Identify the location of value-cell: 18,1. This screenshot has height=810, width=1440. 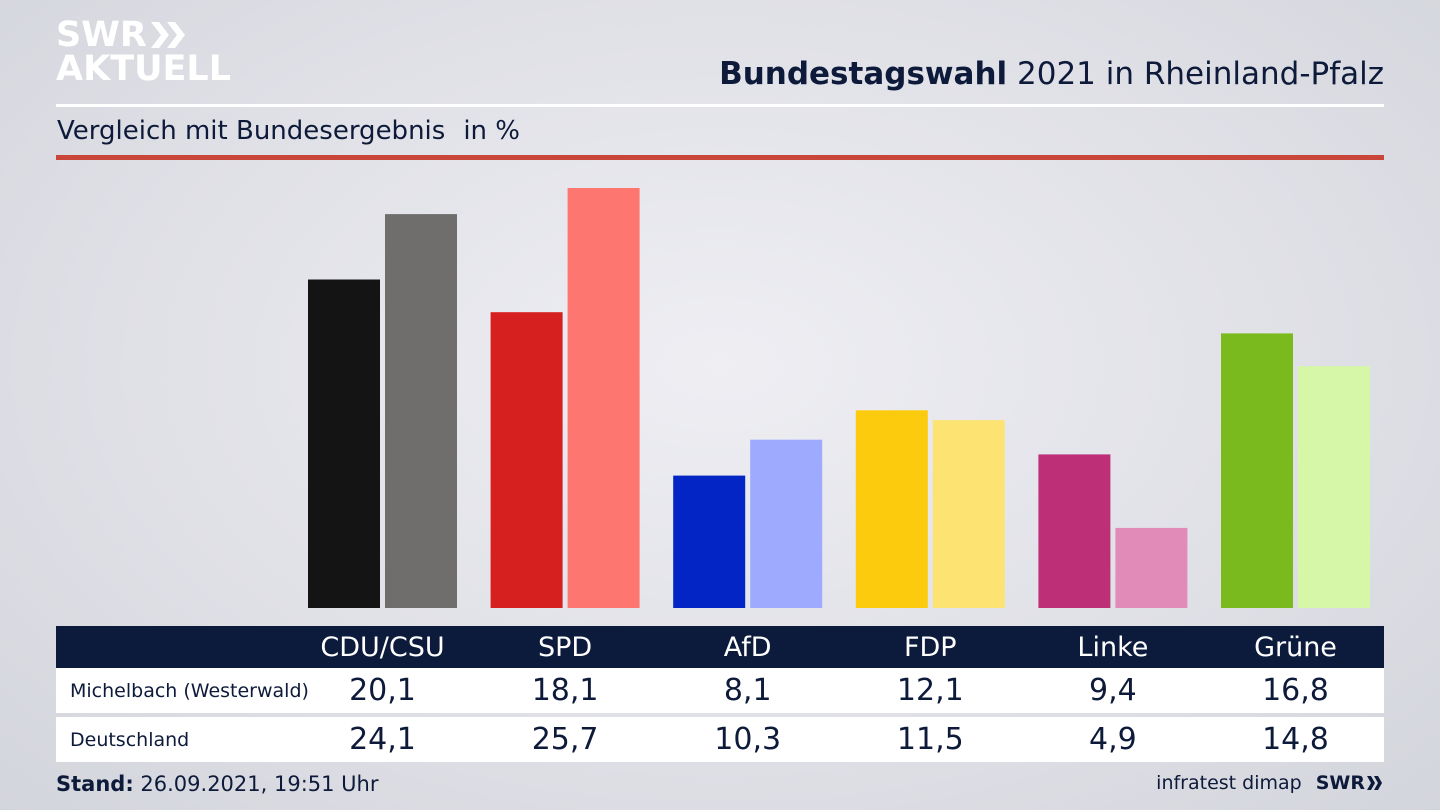
(565, 690).